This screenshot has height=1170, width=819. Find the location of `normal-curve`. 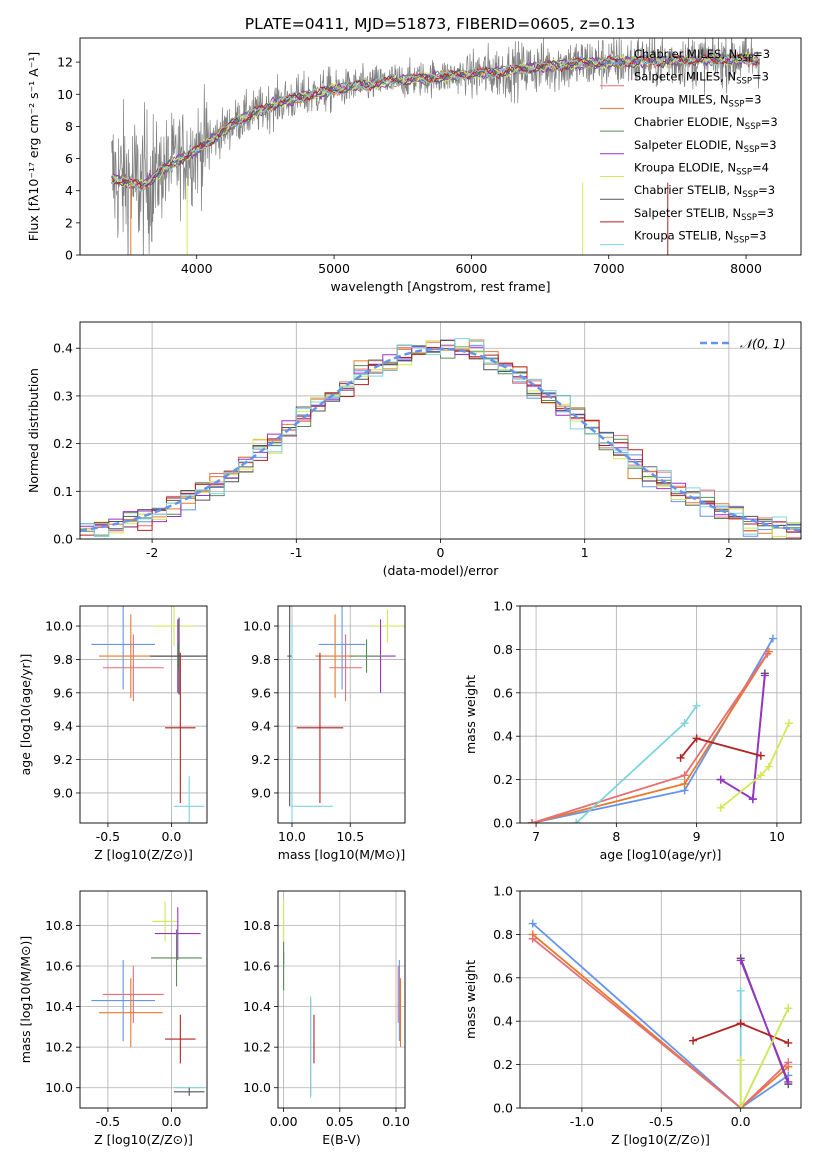

normal-curve is located at coordinates (440, 439).